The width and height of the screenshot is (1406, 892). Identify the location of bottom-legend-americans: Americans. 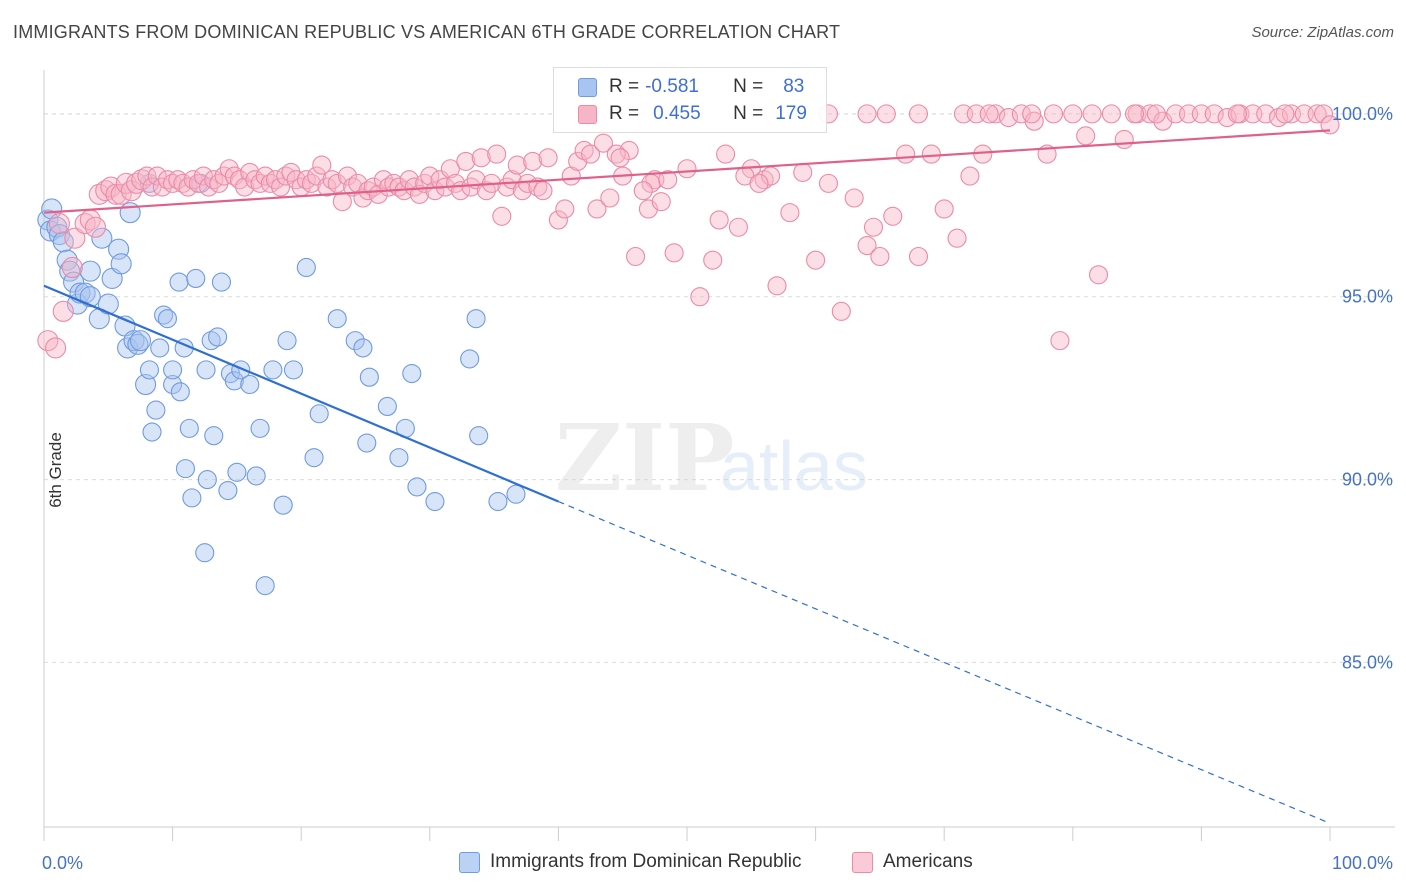
(912, 862).